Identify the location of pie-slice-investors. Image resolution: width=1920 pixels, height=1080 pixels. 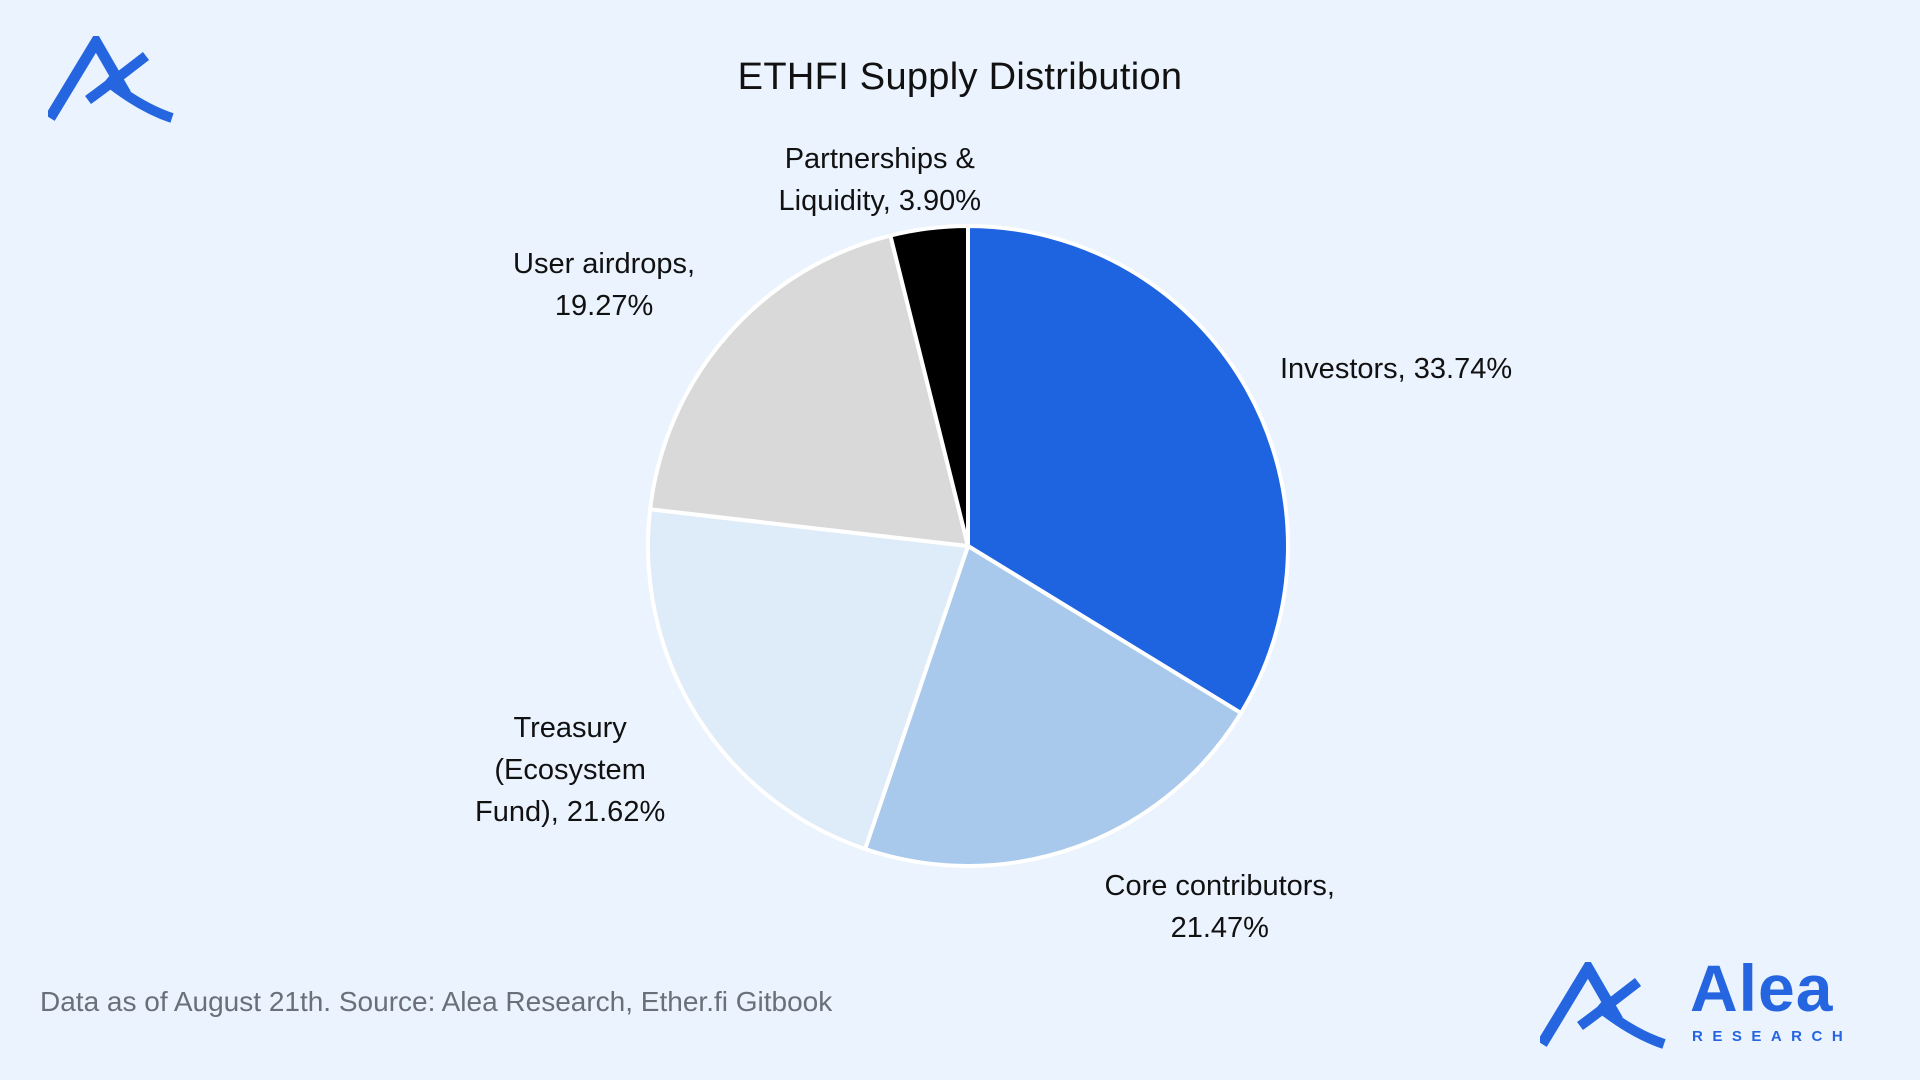
(1128, 470).